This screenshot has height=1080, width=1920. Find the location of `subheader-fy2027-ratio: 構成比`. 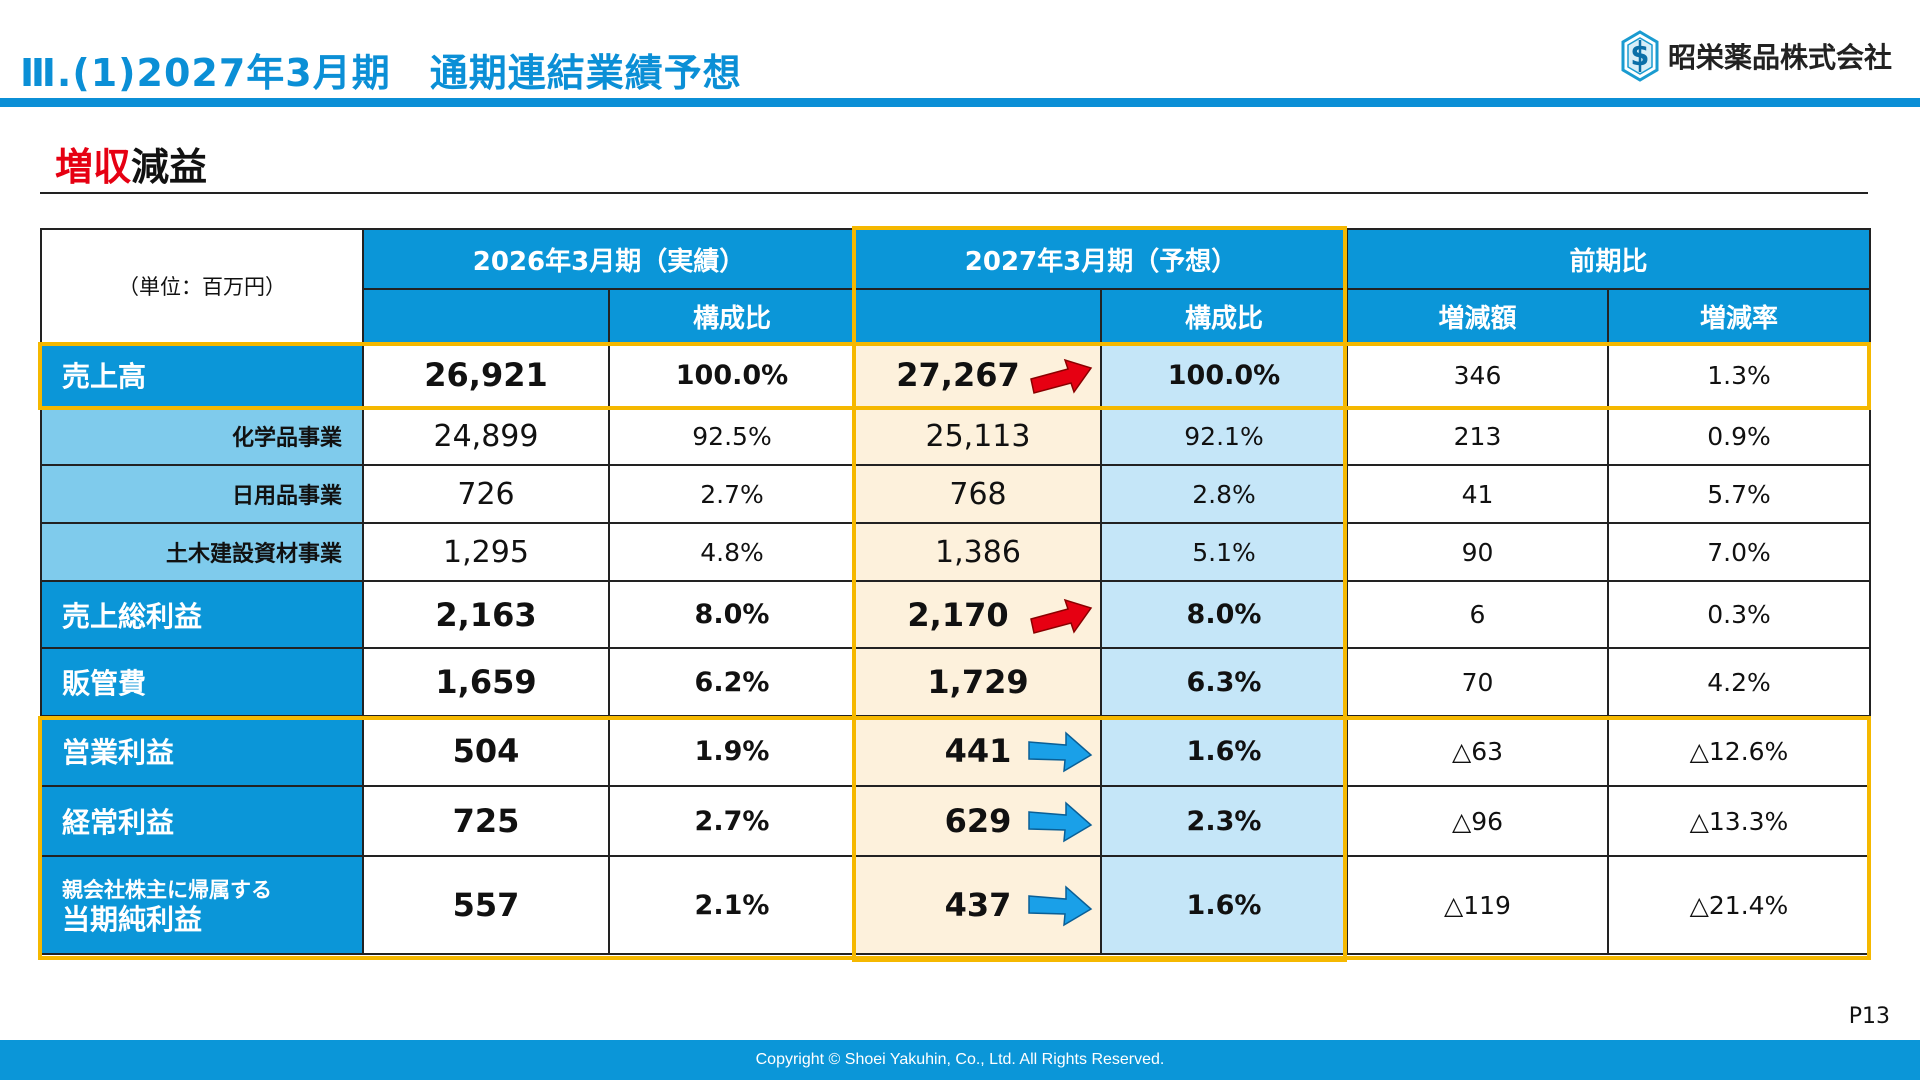

subheader-fy2027-ratio: 構成比 is located at coordinates (1224, 316).